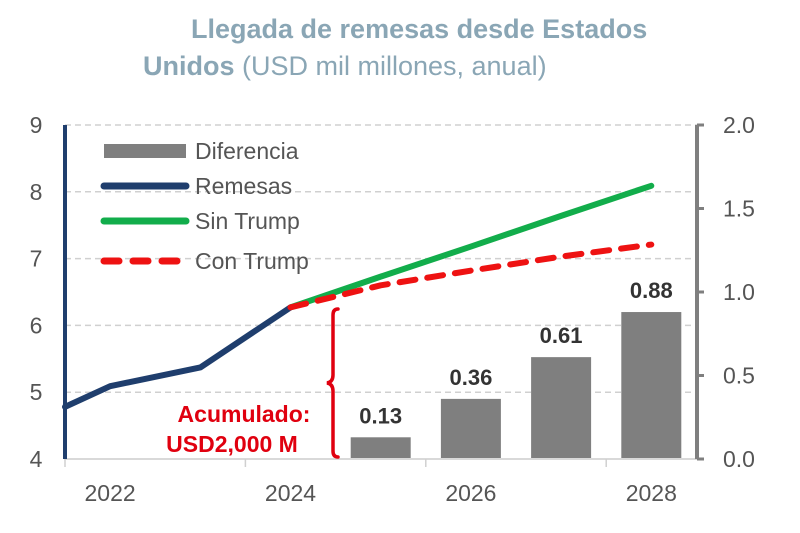  What do you see at coordinates (244, 414) in the screenshot?
I see `annotation-label-line1: Acumulado:` at bounding box center [244, 414].